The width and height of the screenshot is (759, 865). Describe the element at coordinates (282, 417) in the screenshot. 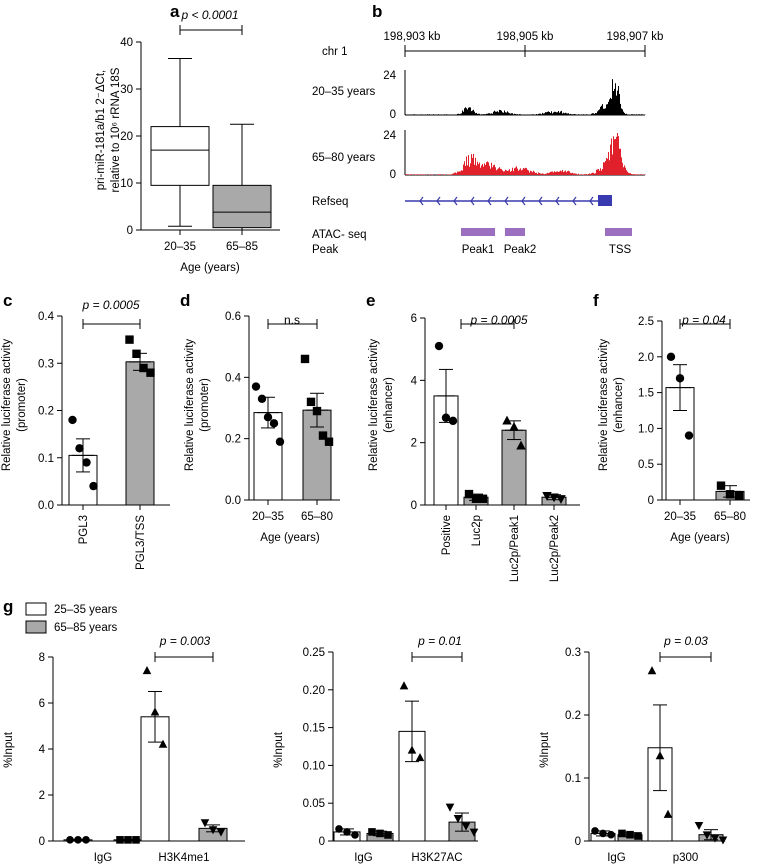

I see `panel-d-chart: 0.0 0.2 0.4 0.6 20–35 65–80` at that location.